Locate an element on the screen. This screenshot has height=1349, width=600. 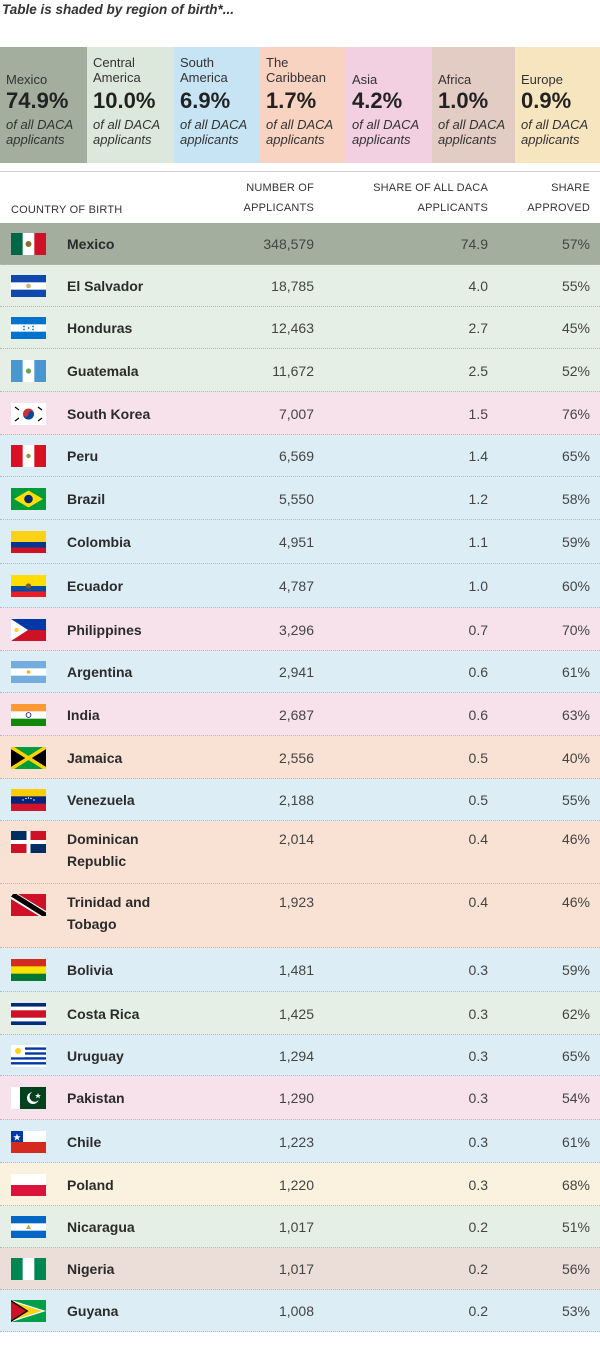
country-name: Honduras is located at coordinates (100, 328).